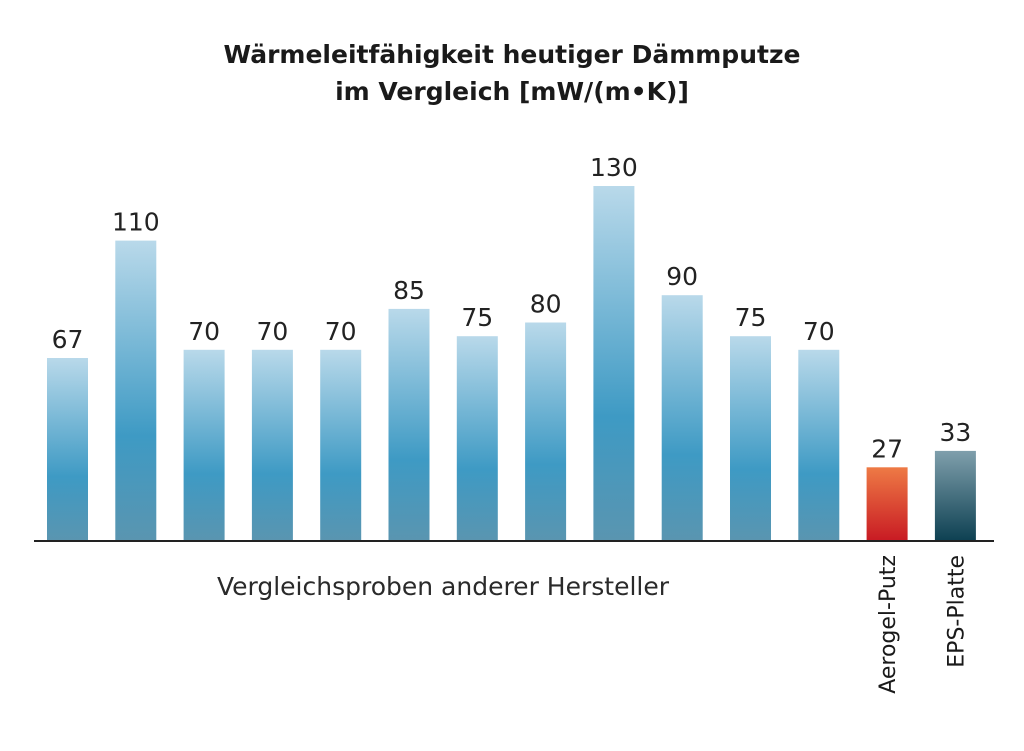  I want to click on category-labels-layer: Aerogel-Putz EPS-Platte, so click(922, 624).